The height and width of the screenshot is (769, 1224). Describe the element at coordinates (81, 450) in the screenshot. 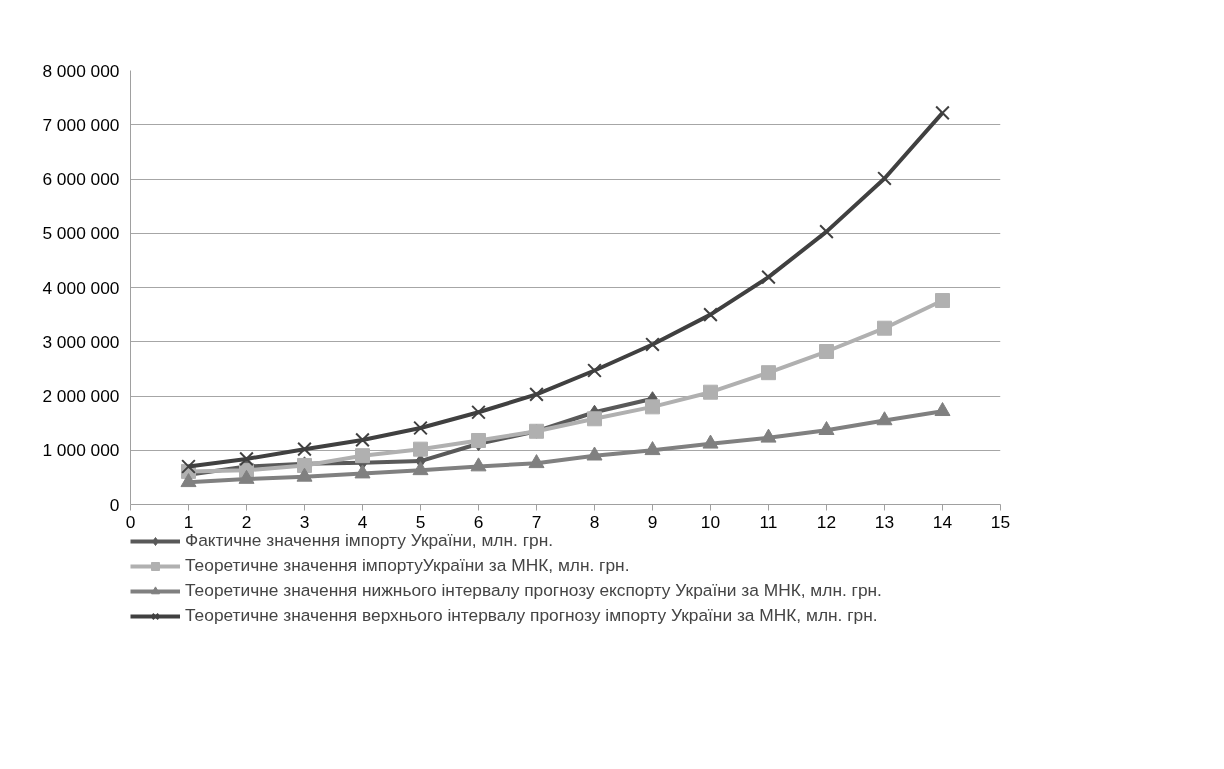

I see `y-tick-label: 1 000 000` at that location.